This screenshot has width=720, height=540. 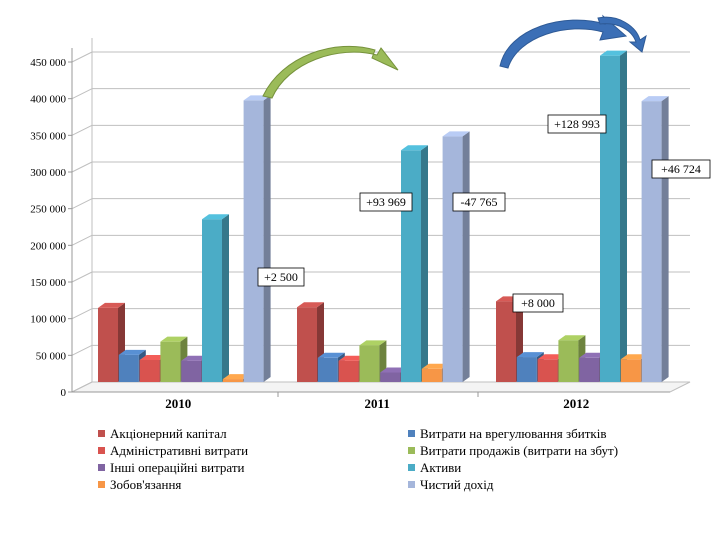 I want to click on legend-item: Адміністративні витрати, so click(x=173, y=450).